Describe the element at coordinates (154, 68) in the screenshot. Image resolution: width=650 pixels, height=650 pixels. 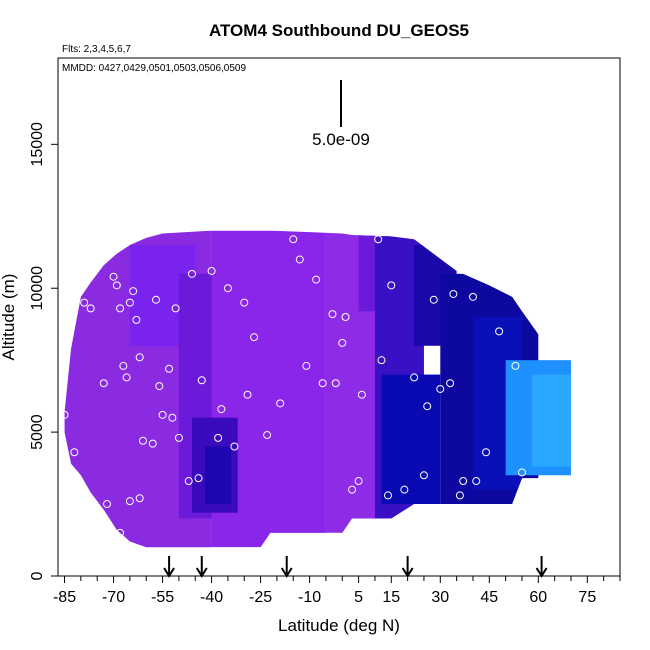
I see `dates-note: MMDD: 0427,0429,0501,0503,0506,0509` at that location.